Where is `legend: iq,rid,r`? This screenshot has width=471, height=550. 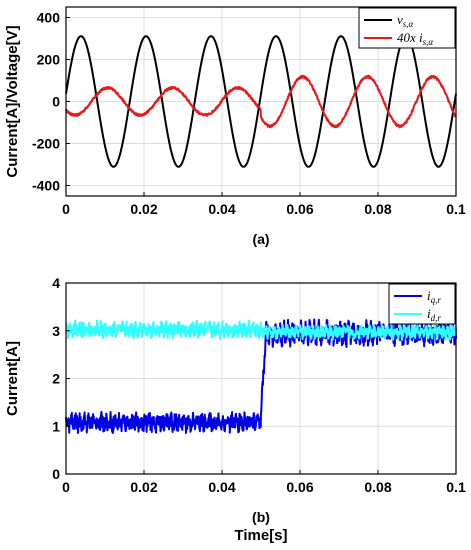 legend: iq,rid,r is located at coordinates (422, 304).